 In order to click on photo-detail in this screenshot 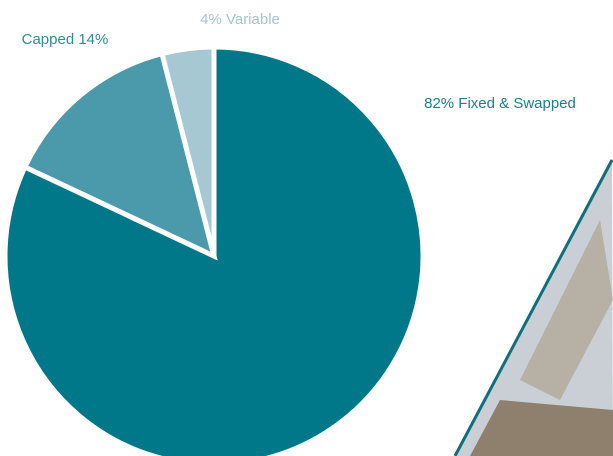, I will do `click(566, 310)`.